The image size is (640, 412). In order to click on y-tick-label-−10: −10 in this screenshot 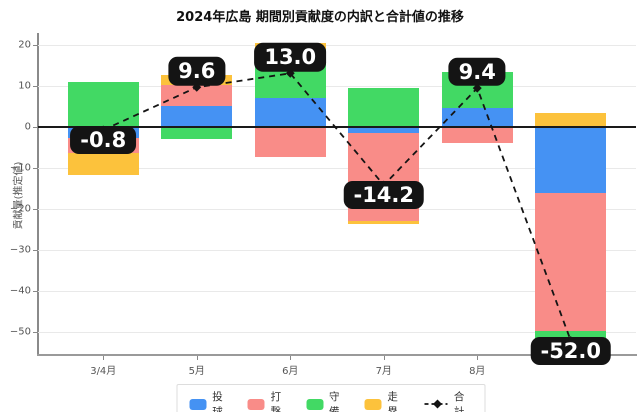, I will do `click(20, 168)`.